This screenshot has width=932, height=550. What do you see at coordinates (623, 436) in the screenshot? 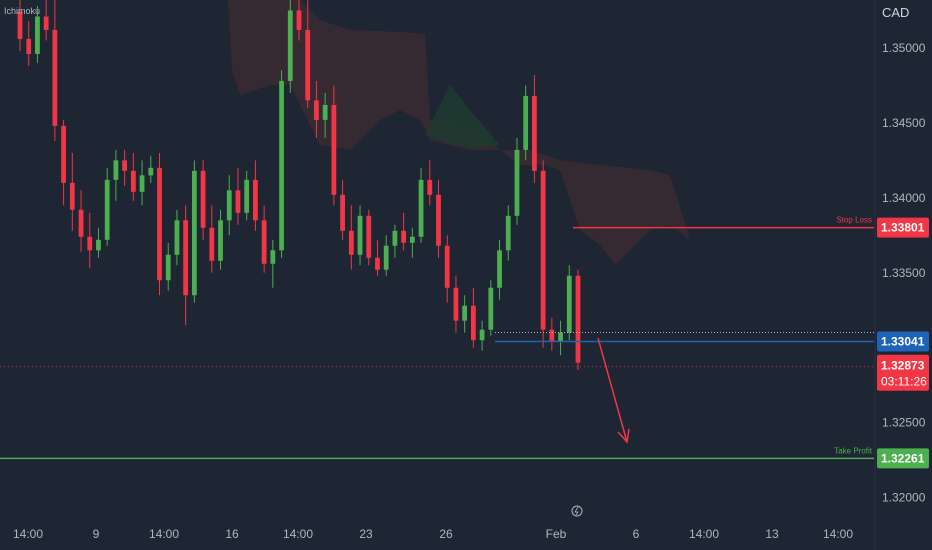
I see `forecast-arrow-head` at bounding box center [623, 436].